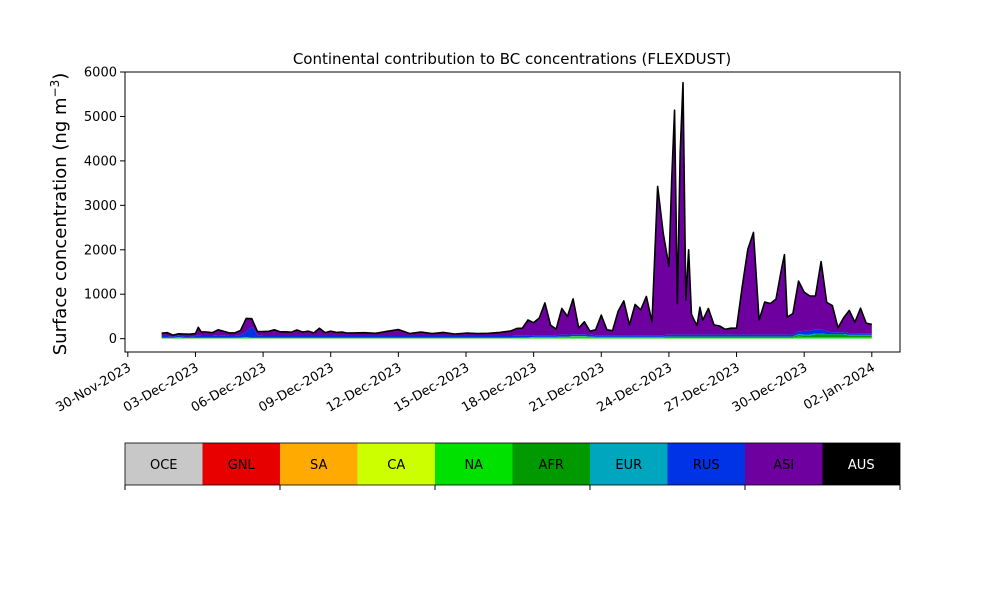  I want to click on y-axis-label: Surface concentration (ng m−3), so click(59, 214).